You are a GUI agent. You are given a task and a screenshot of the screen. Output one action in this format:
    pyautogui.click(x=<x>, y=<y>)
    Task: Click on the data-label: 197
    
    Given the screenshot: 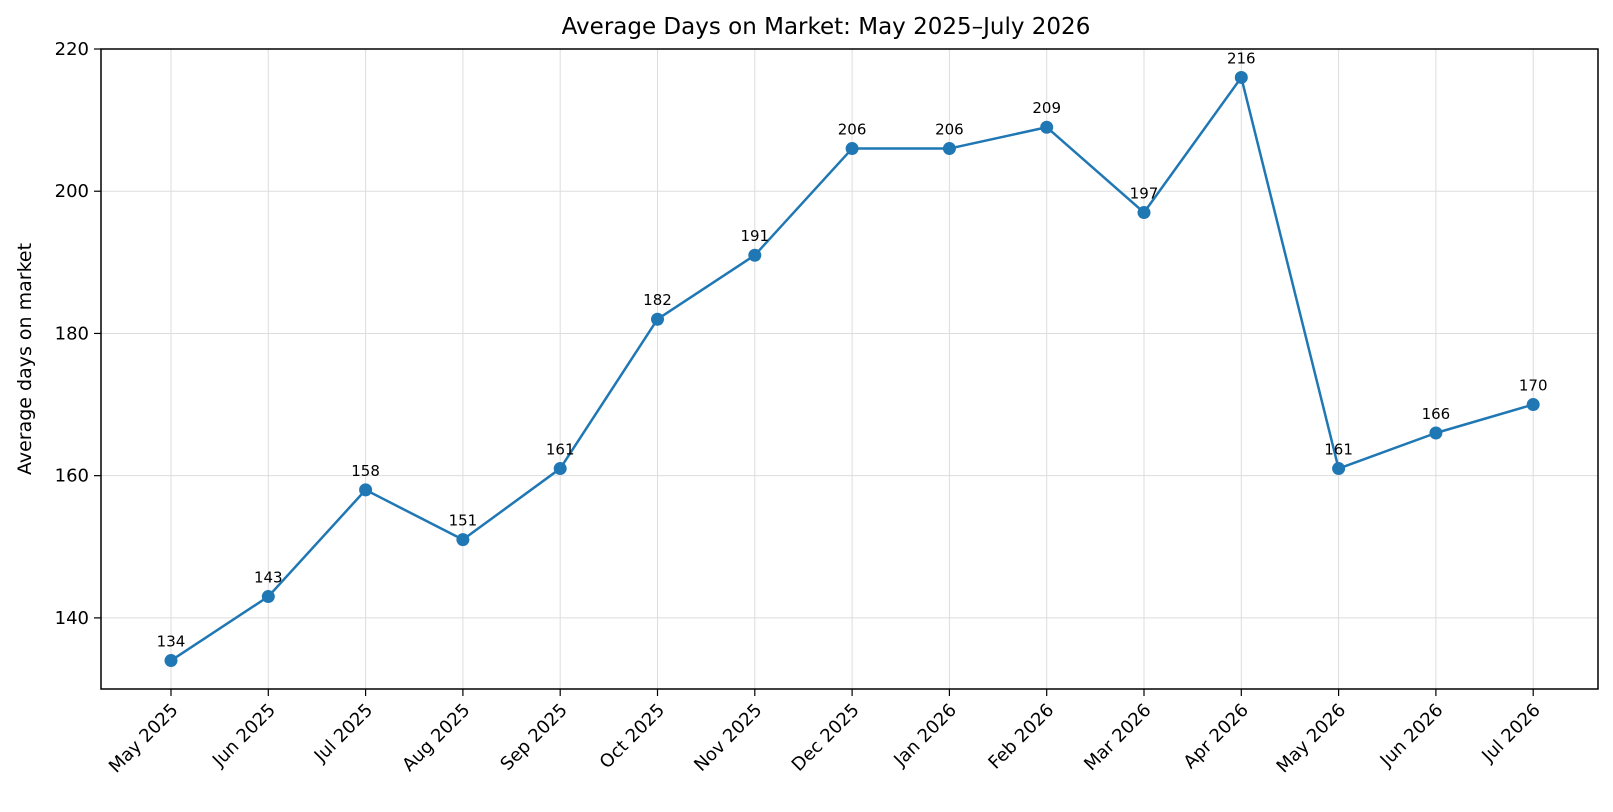 What is the action you would take?
    pyautogui.click(x=1144, y=194)
    